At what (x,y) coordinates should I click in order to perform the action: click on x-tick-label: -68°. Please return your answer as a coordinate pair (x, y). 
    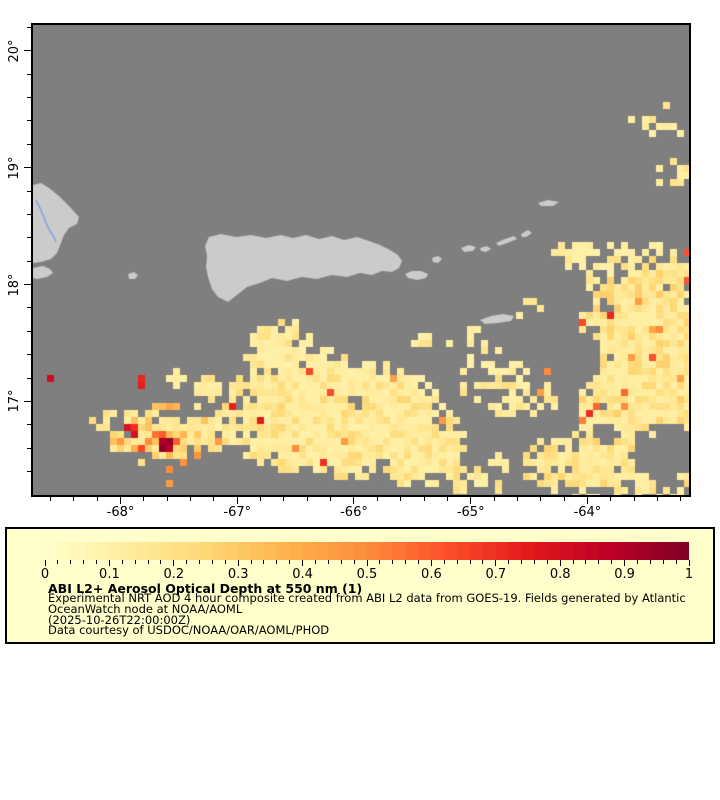
    Looking at the image, I should click on (120, 512).